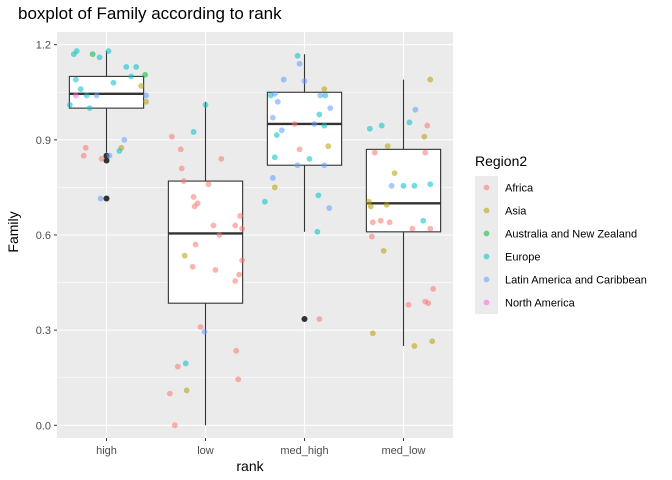  What do you see at coordinates (576, 281) in the screenshot?
I see `legend-label: Latin America and Caribbean` at bounding box center [576, 281].